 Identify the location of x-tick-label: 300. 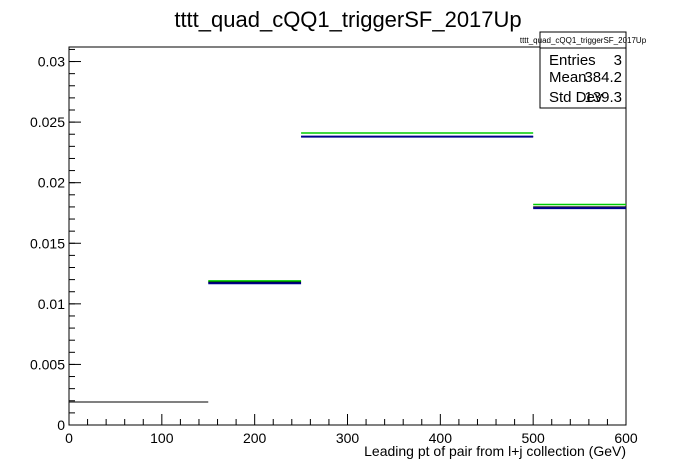
(348, 438).